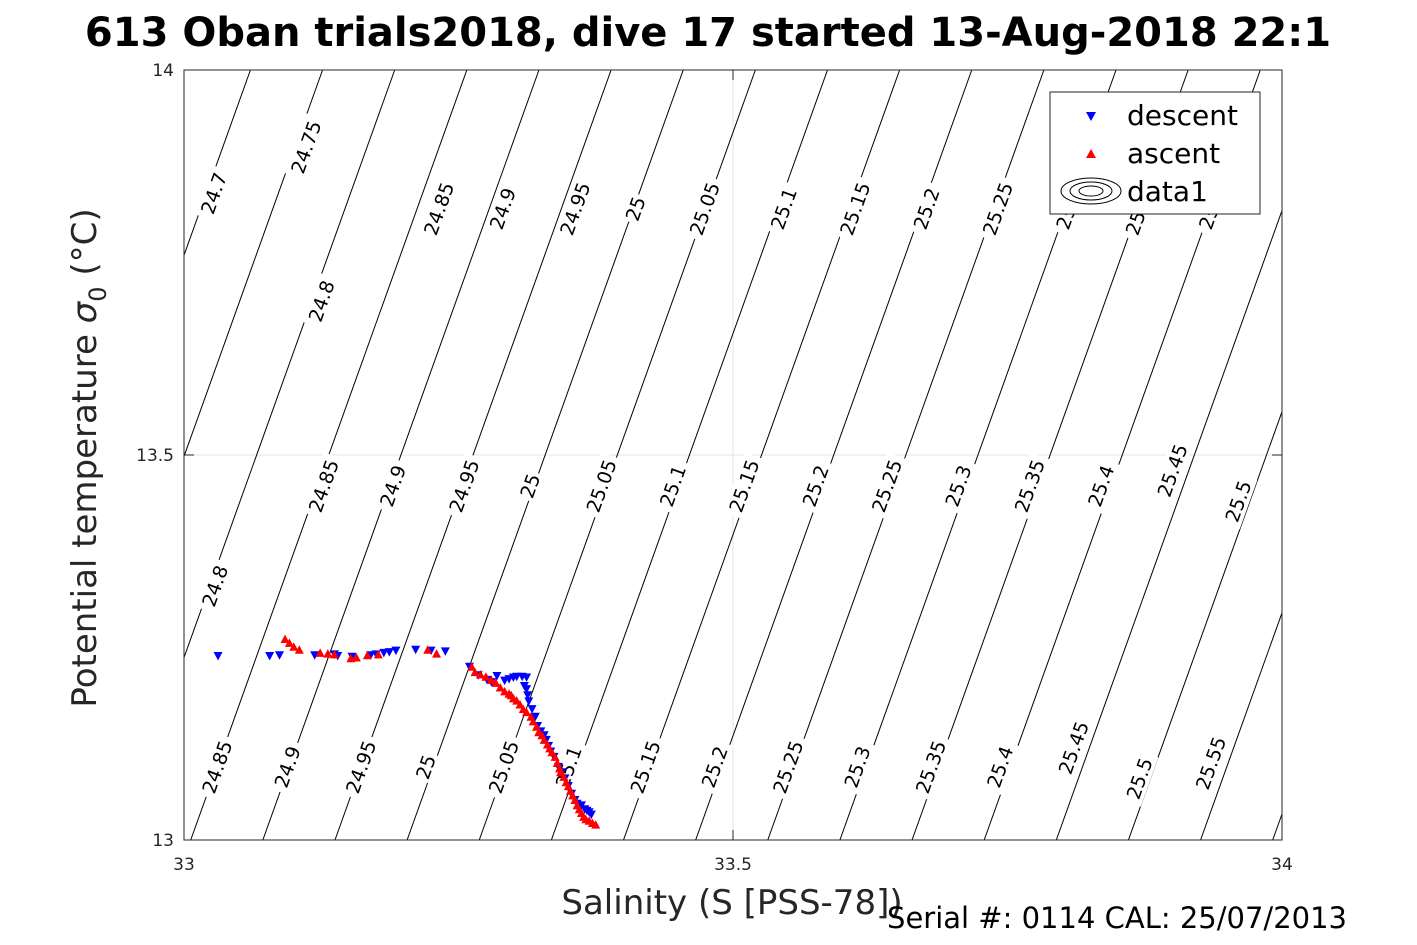 The image size is (1417, 945). I want to click on contour-label: 24.9, so click(392, 485).